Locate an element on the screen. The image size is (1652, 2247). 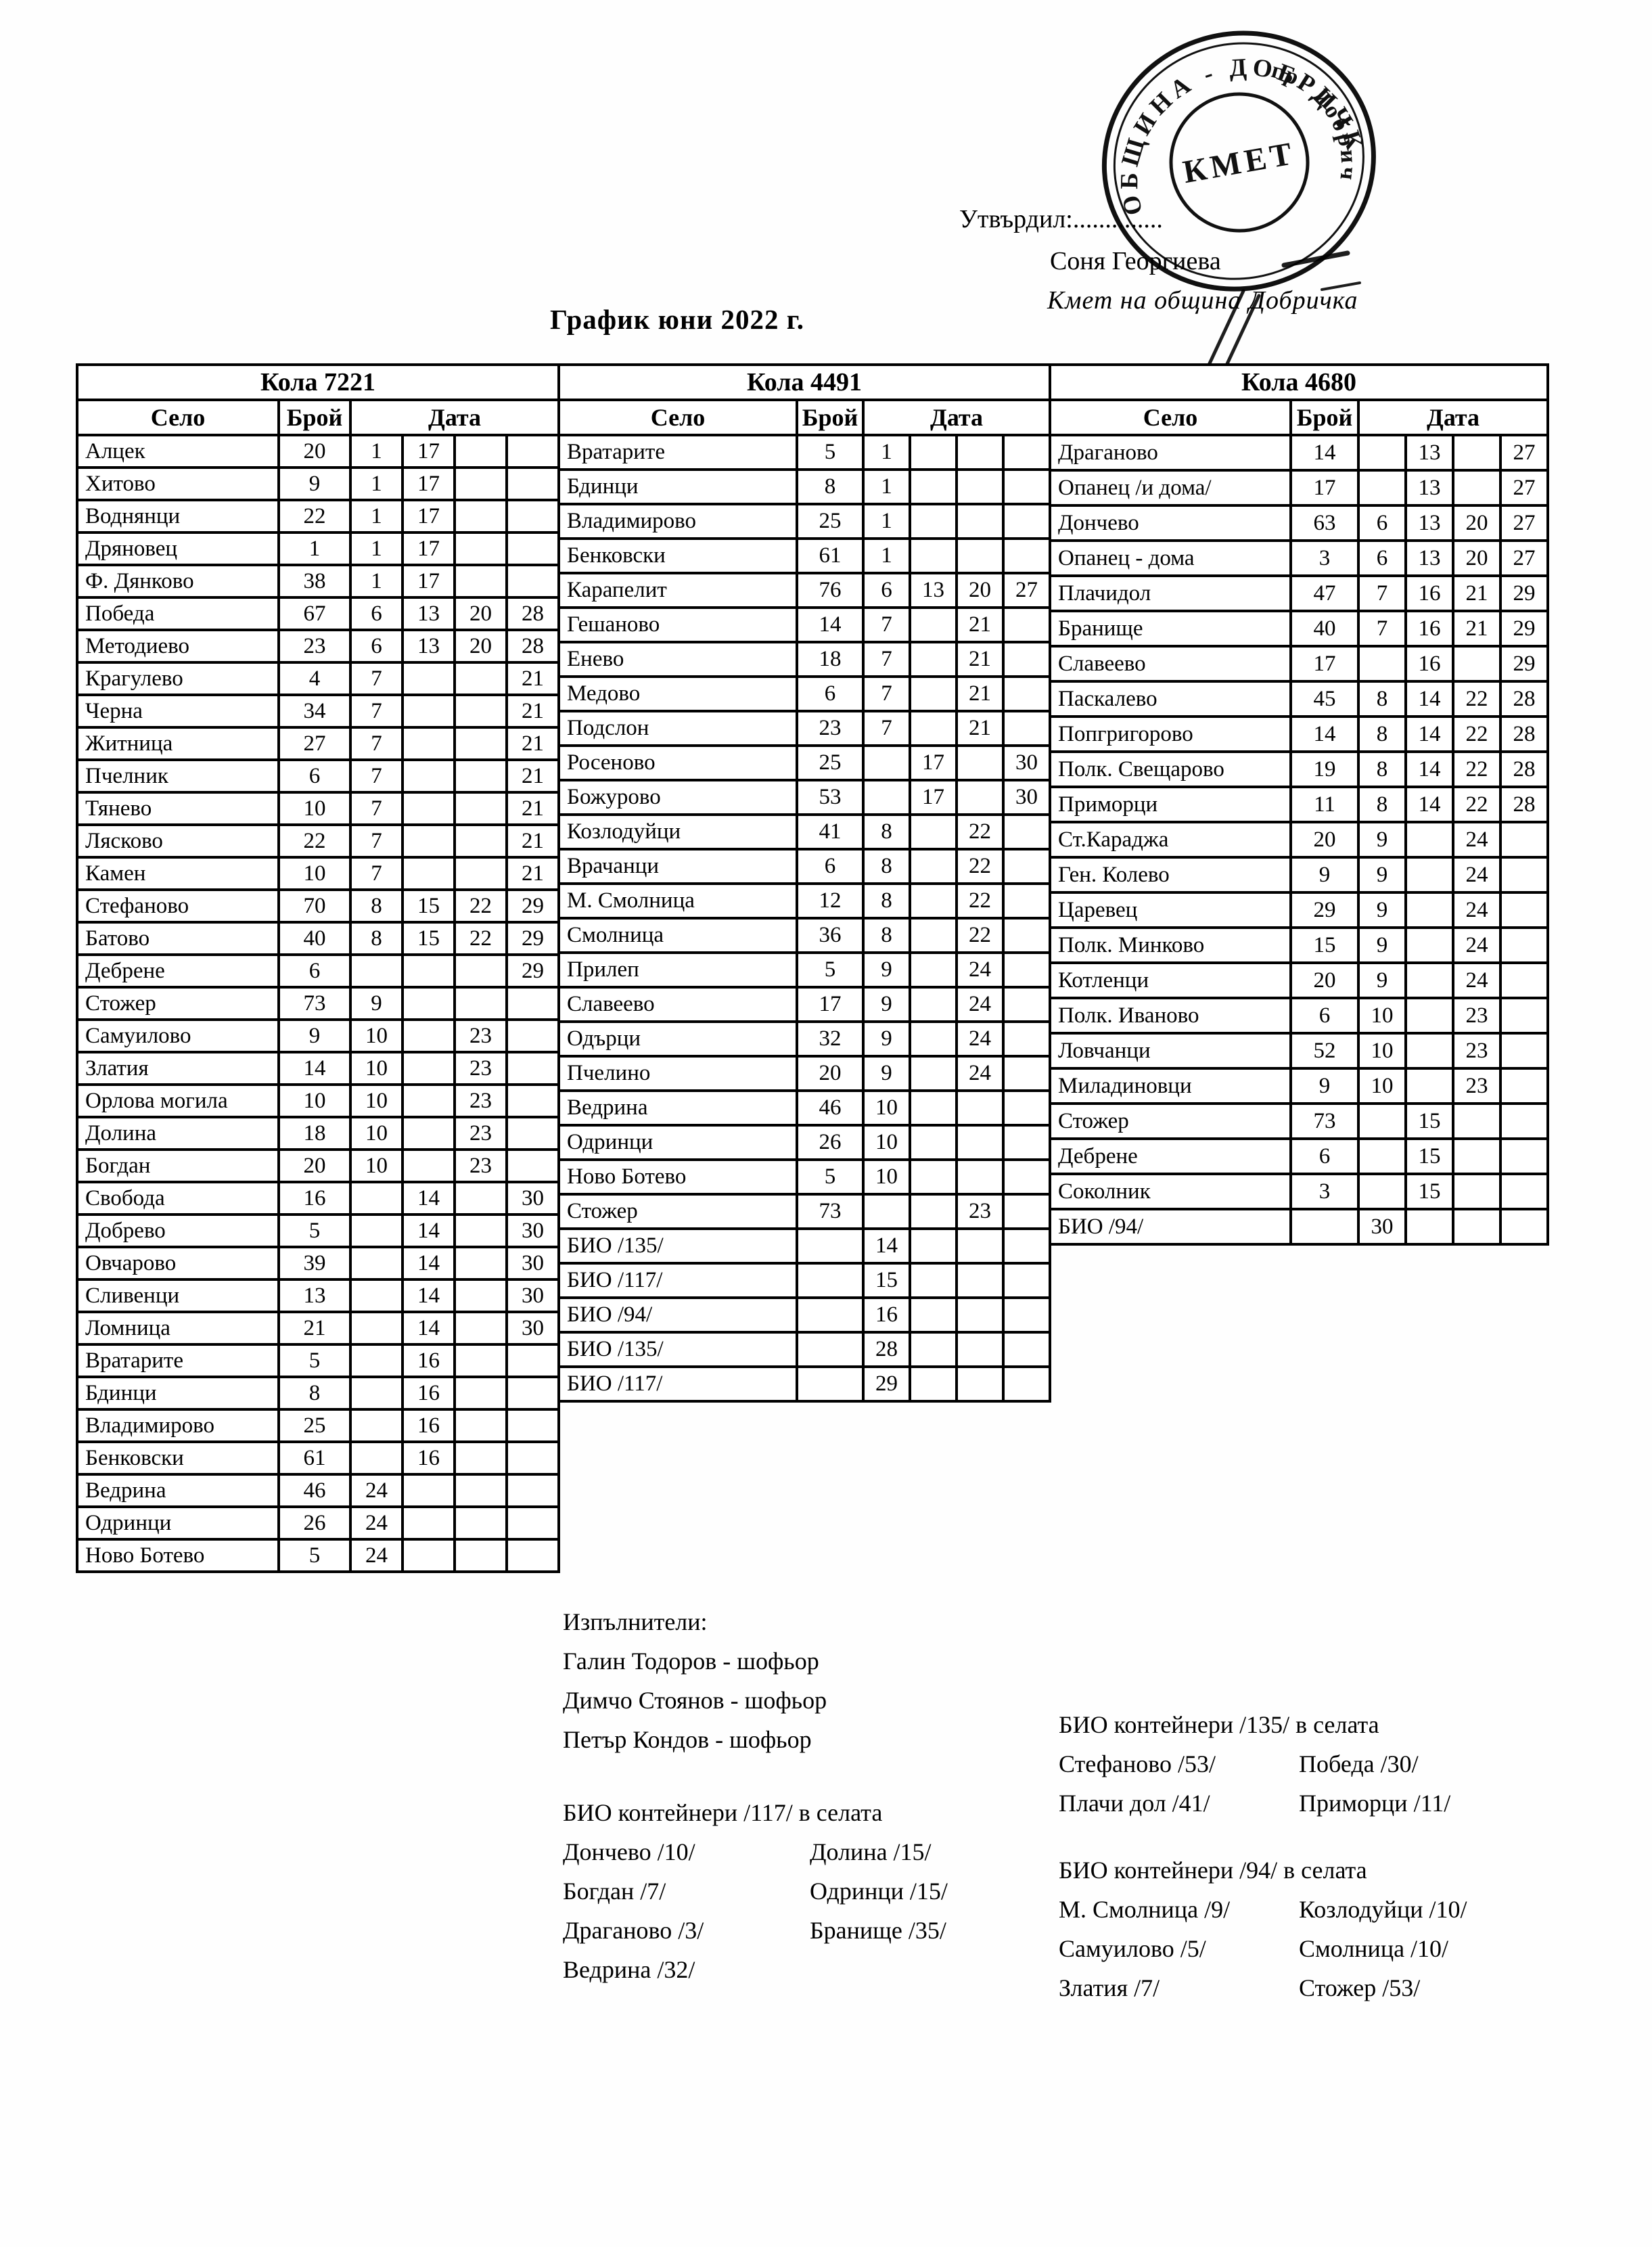
village-cell: Камен is located at coordinates (178, 873).